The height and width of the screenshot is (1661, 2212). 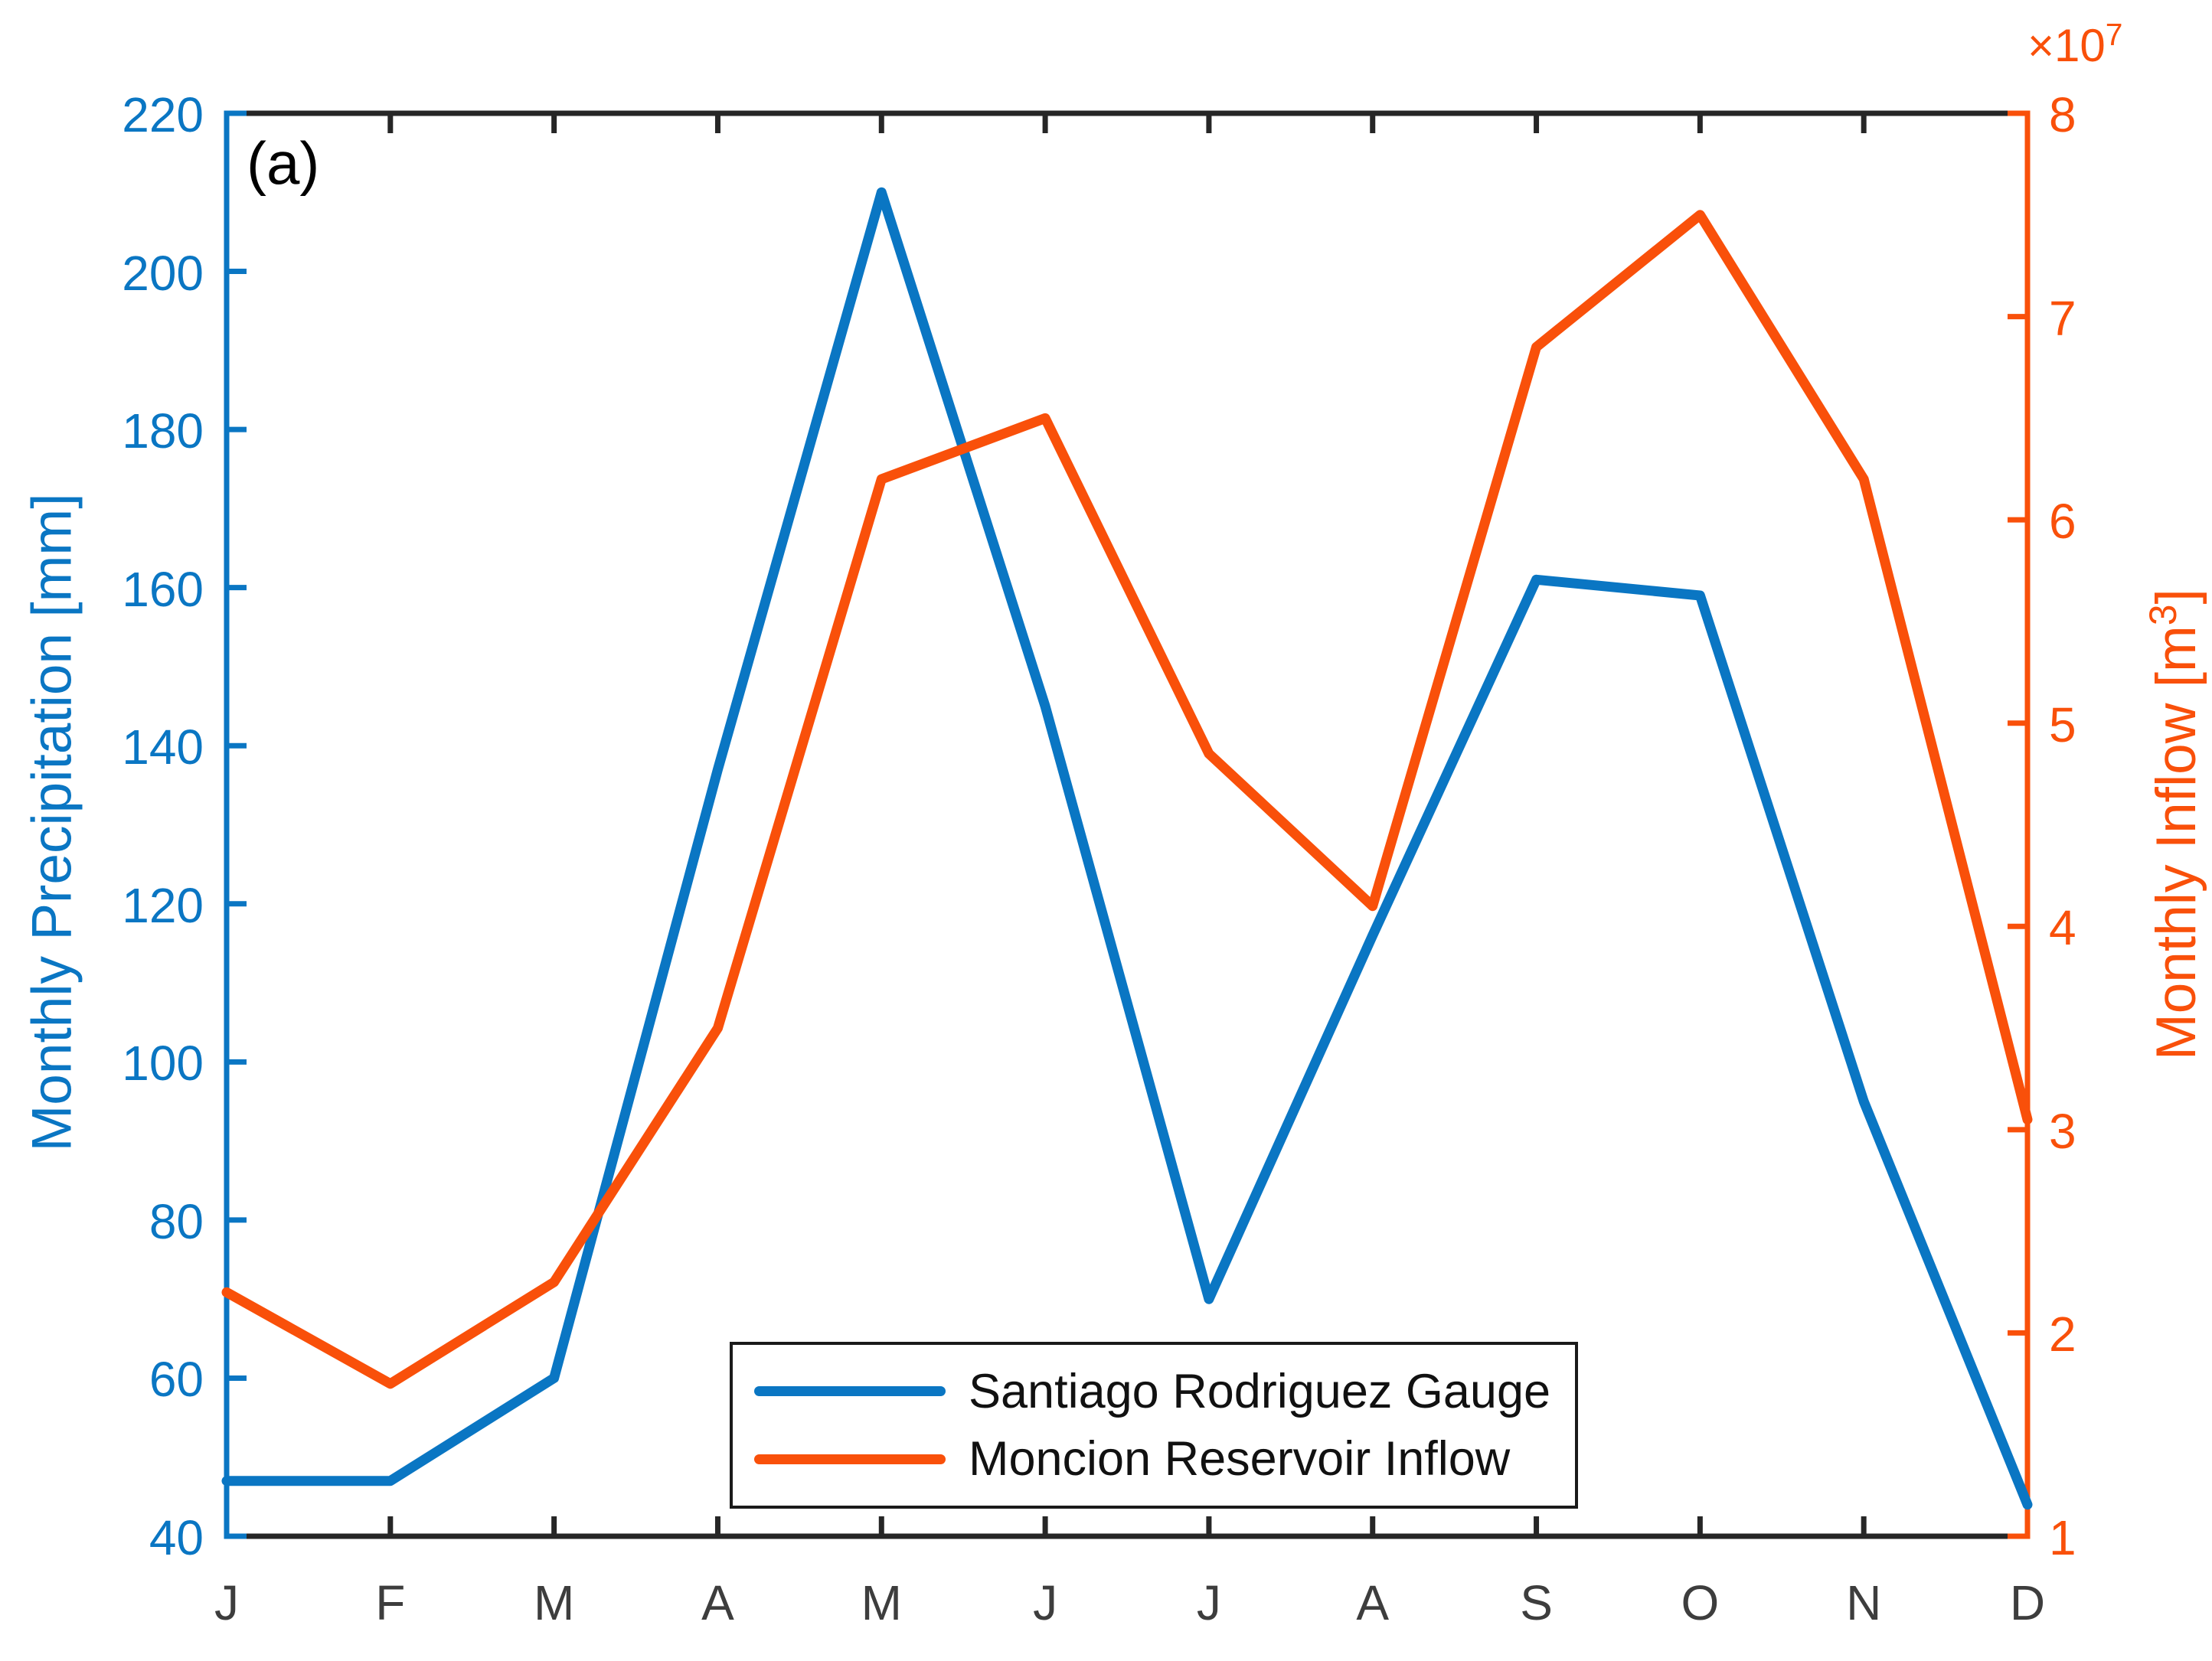 I want to click on right-axis-exponent-label: ×10⁷, so click(x=2074, y=44).